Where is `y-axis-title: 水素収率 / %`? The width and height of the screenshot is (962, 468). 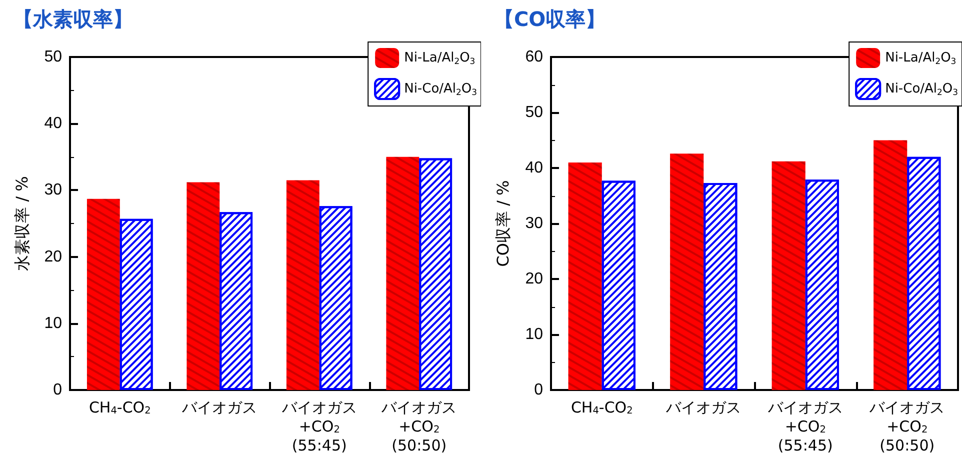 y-axis-title: 水素収率 / % is located at coordinates (22, 223).